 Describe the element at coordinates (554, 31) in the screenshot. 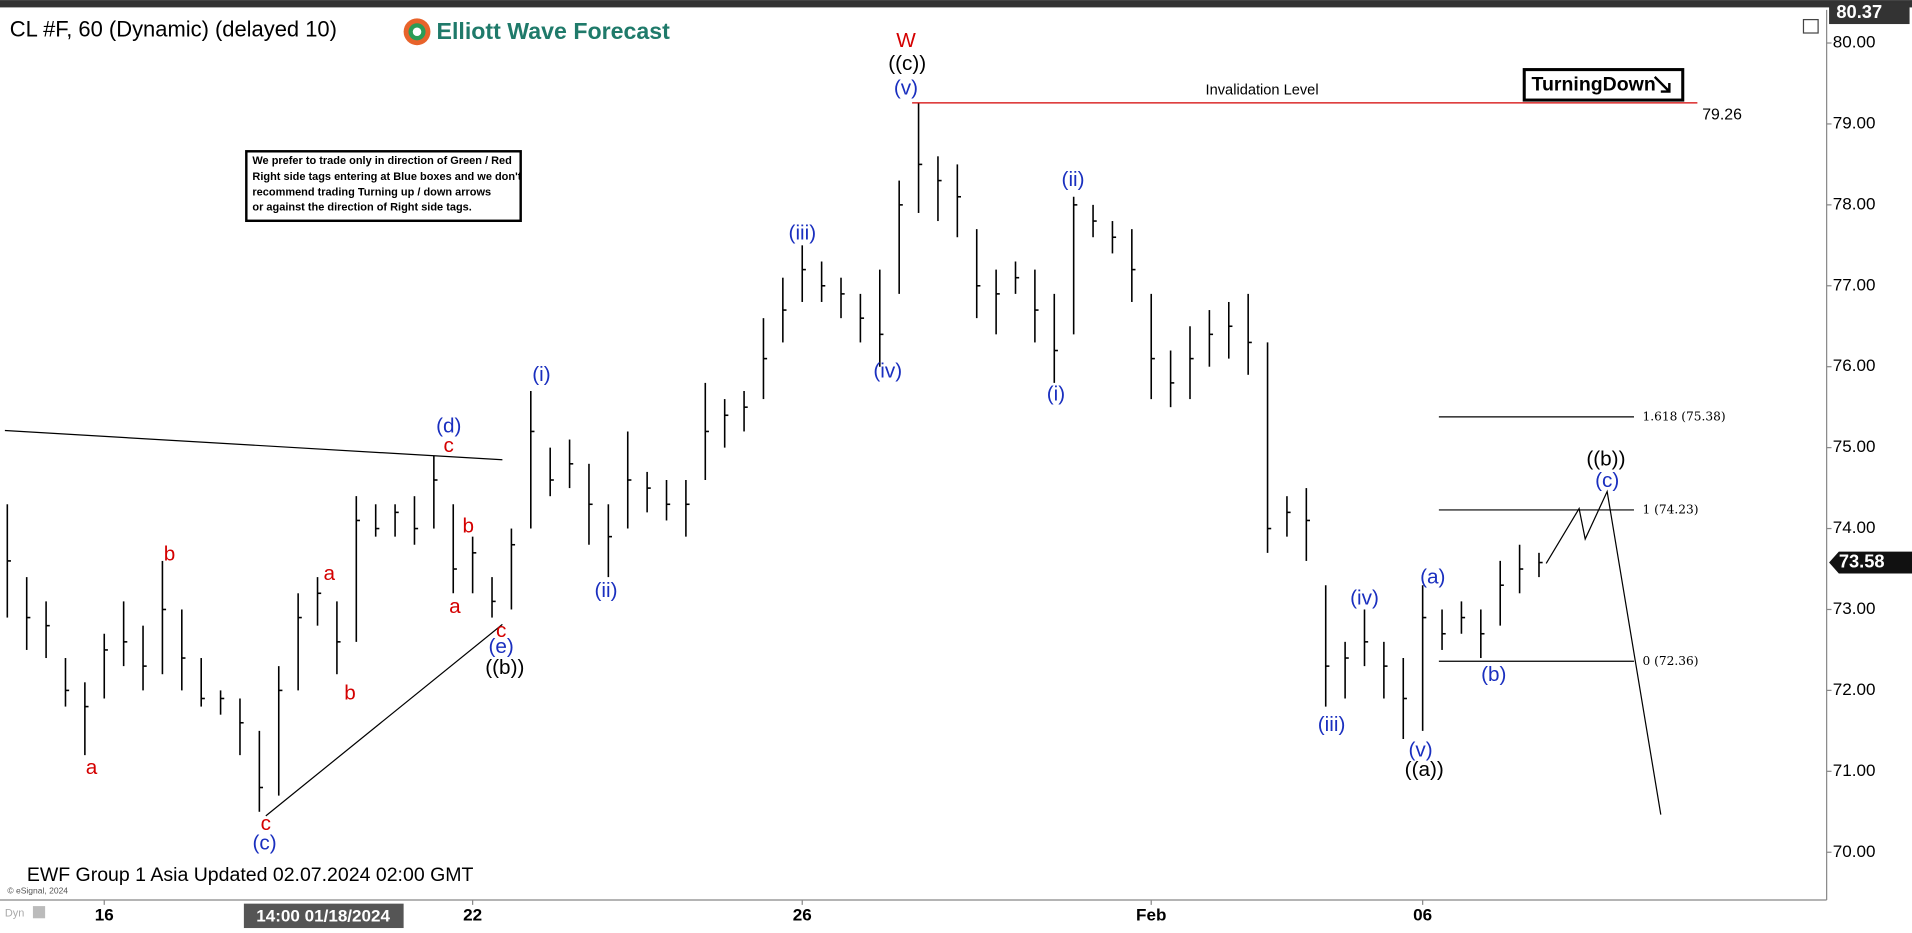

I see `logo-text: Elliott Wave Forecast` at that location.